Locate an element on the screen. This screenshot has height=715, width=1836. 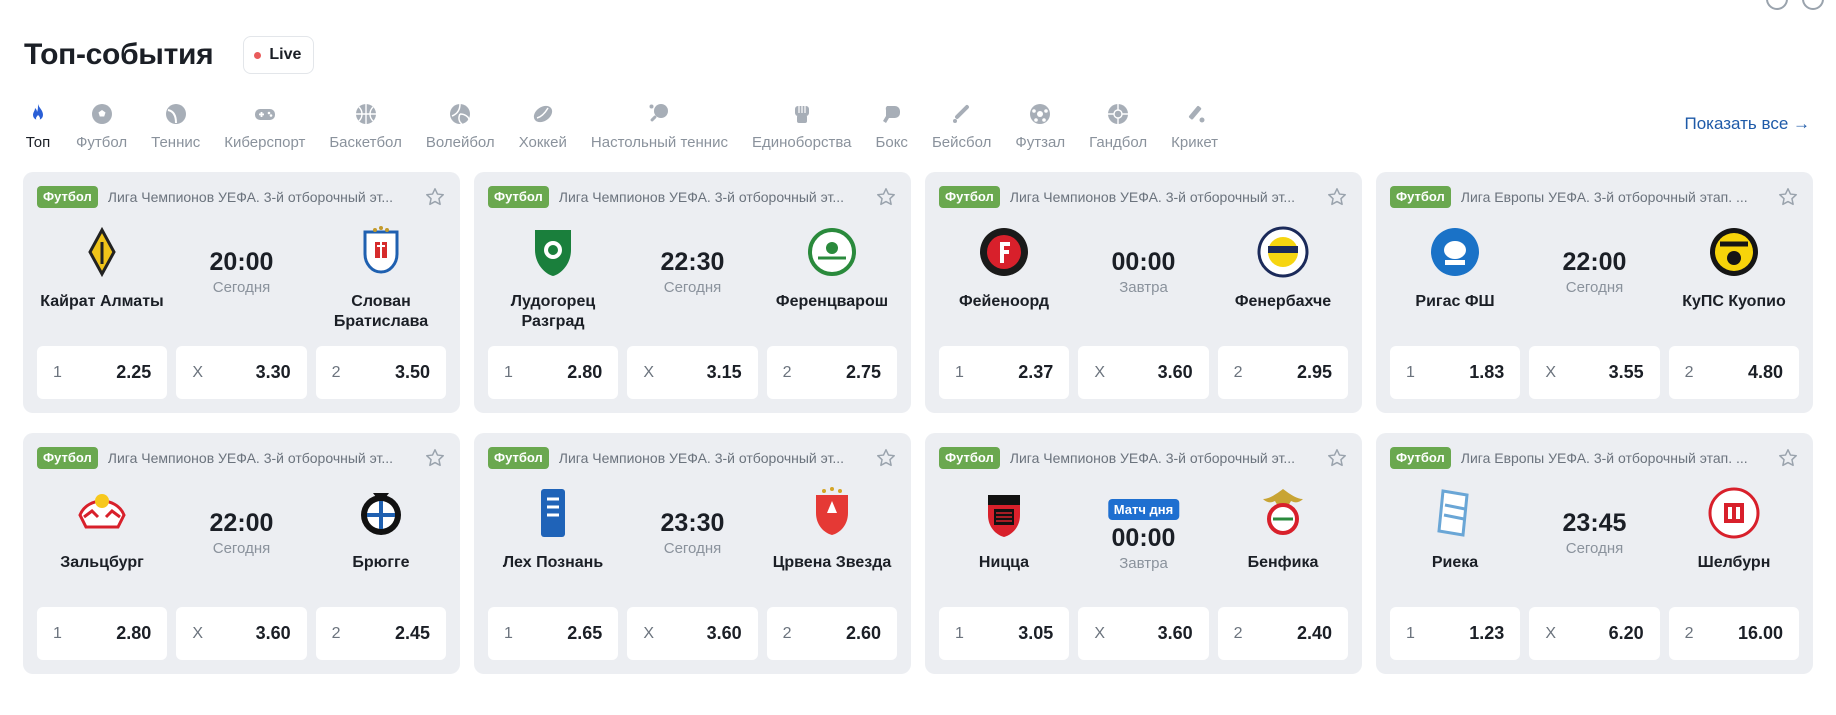
away-team: Фенербахче is located at coordinates (1283, 268).